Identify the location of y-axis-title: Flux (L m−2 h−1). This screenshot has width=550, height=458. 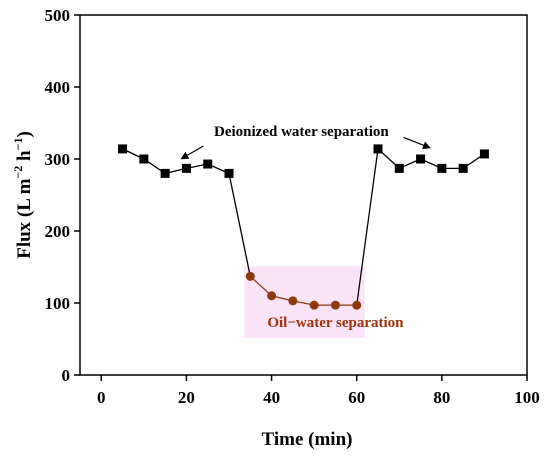
(23, 195).